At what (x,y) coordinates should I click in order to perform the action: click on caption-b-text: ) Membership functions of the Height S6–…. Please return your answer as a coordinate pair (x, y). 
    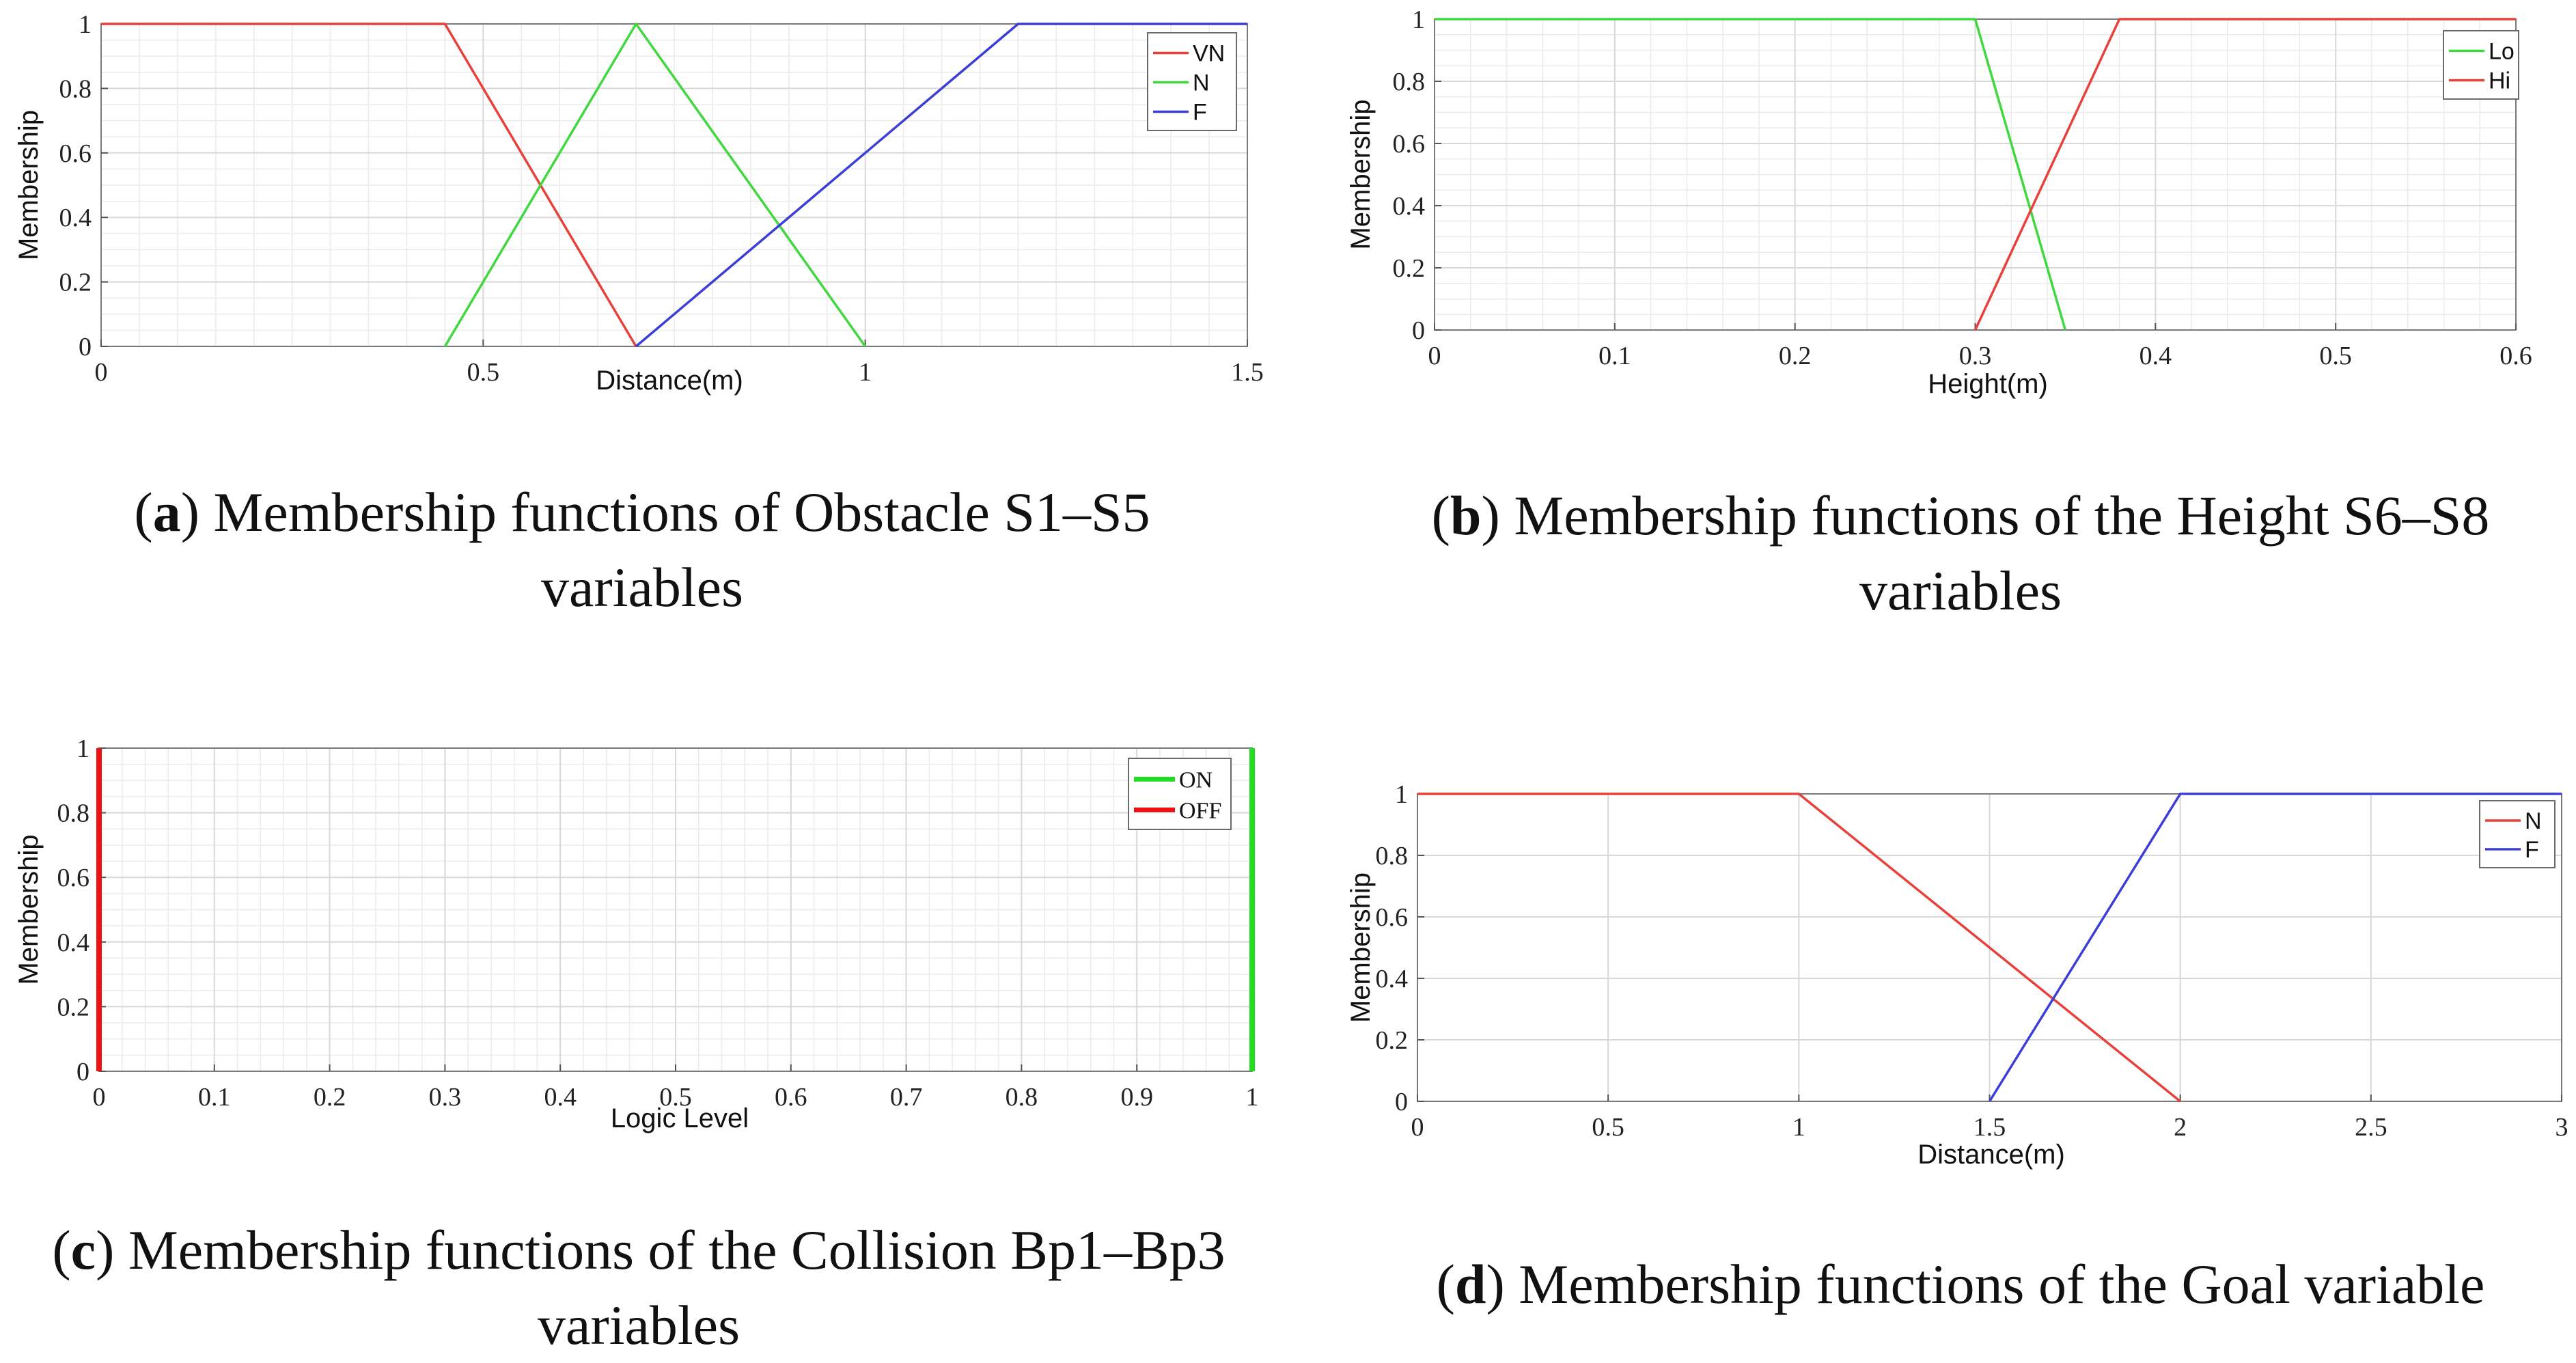
    Looking at the image, I should click on (1986, 553).